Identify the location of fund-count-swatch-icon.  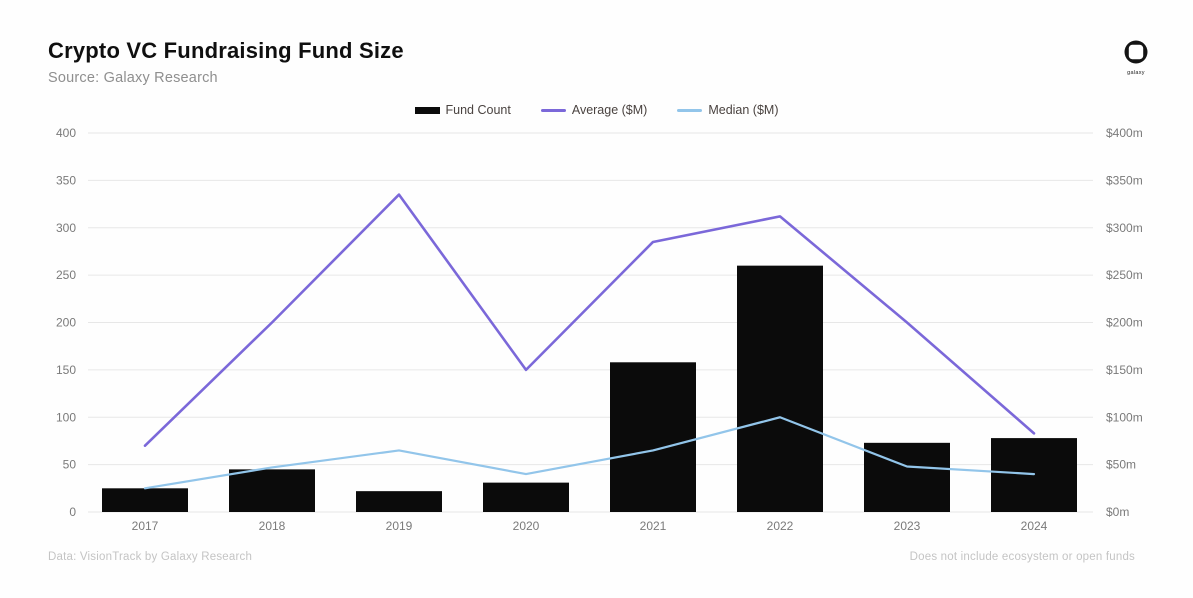
(427, 110).